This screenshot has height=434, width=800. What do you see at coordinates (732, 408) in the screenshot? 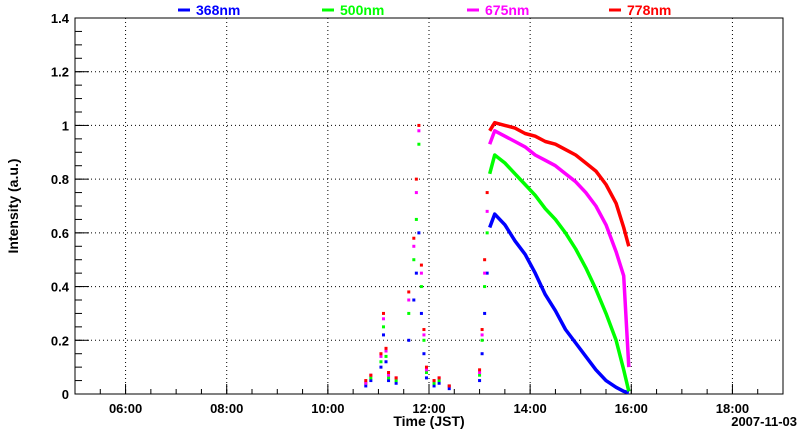
I see `x-tick-label: 18:00` at bounding box center [732, 408].